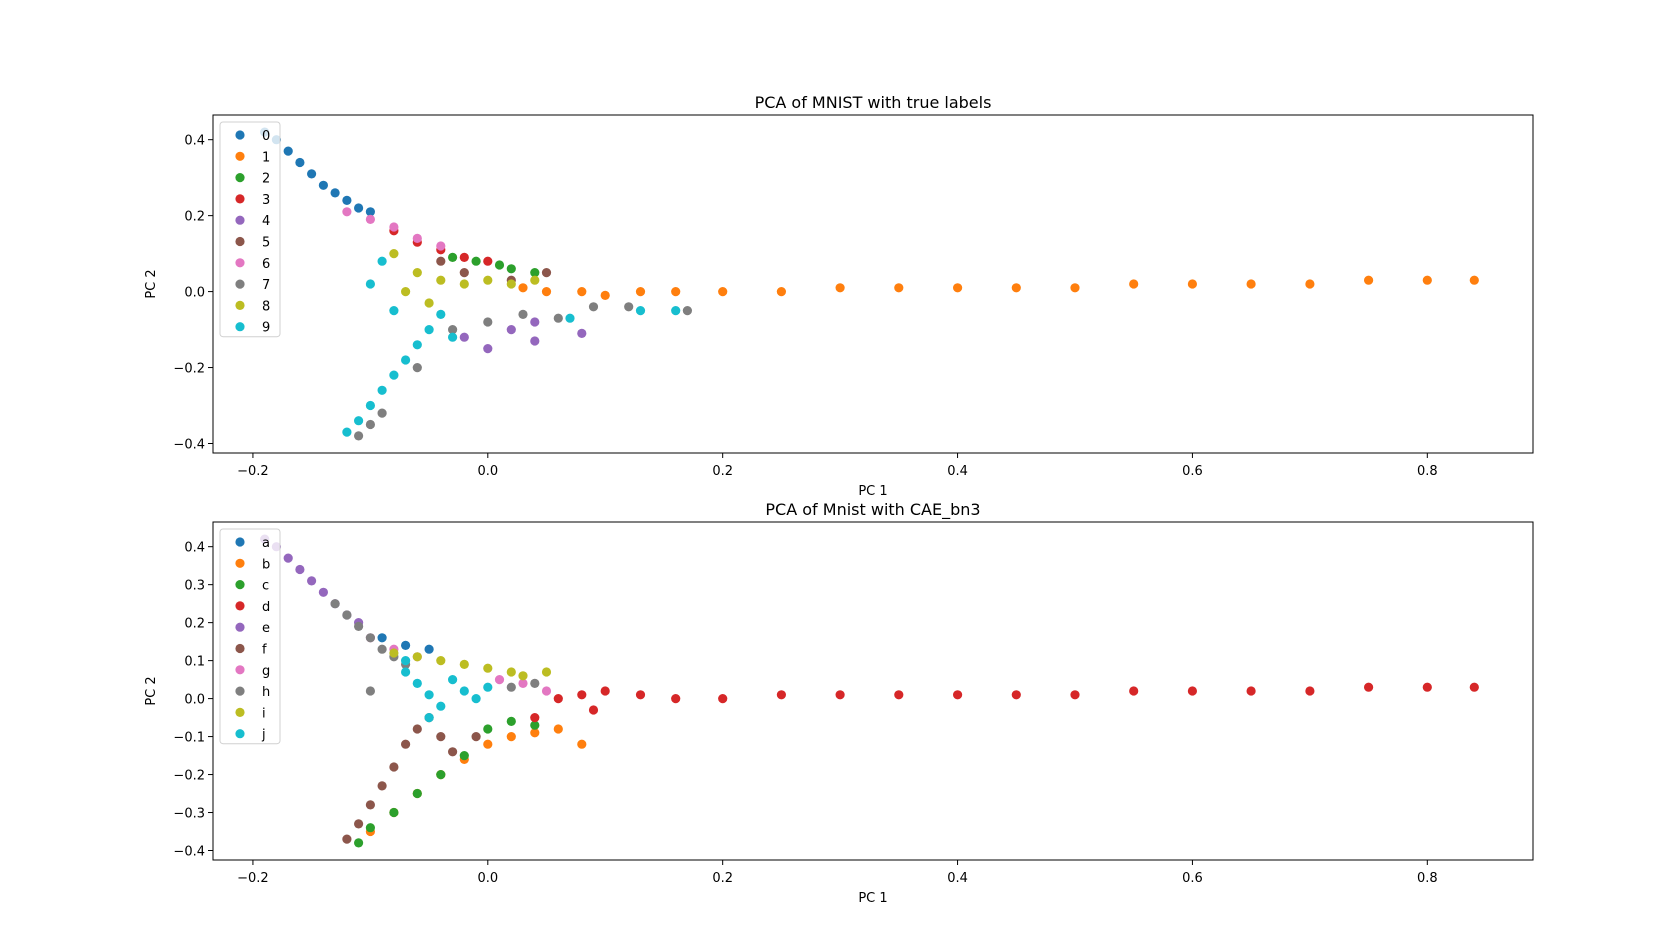 The image size is (1680, 952). I want to click on legend-label: i, so click(264, 713).